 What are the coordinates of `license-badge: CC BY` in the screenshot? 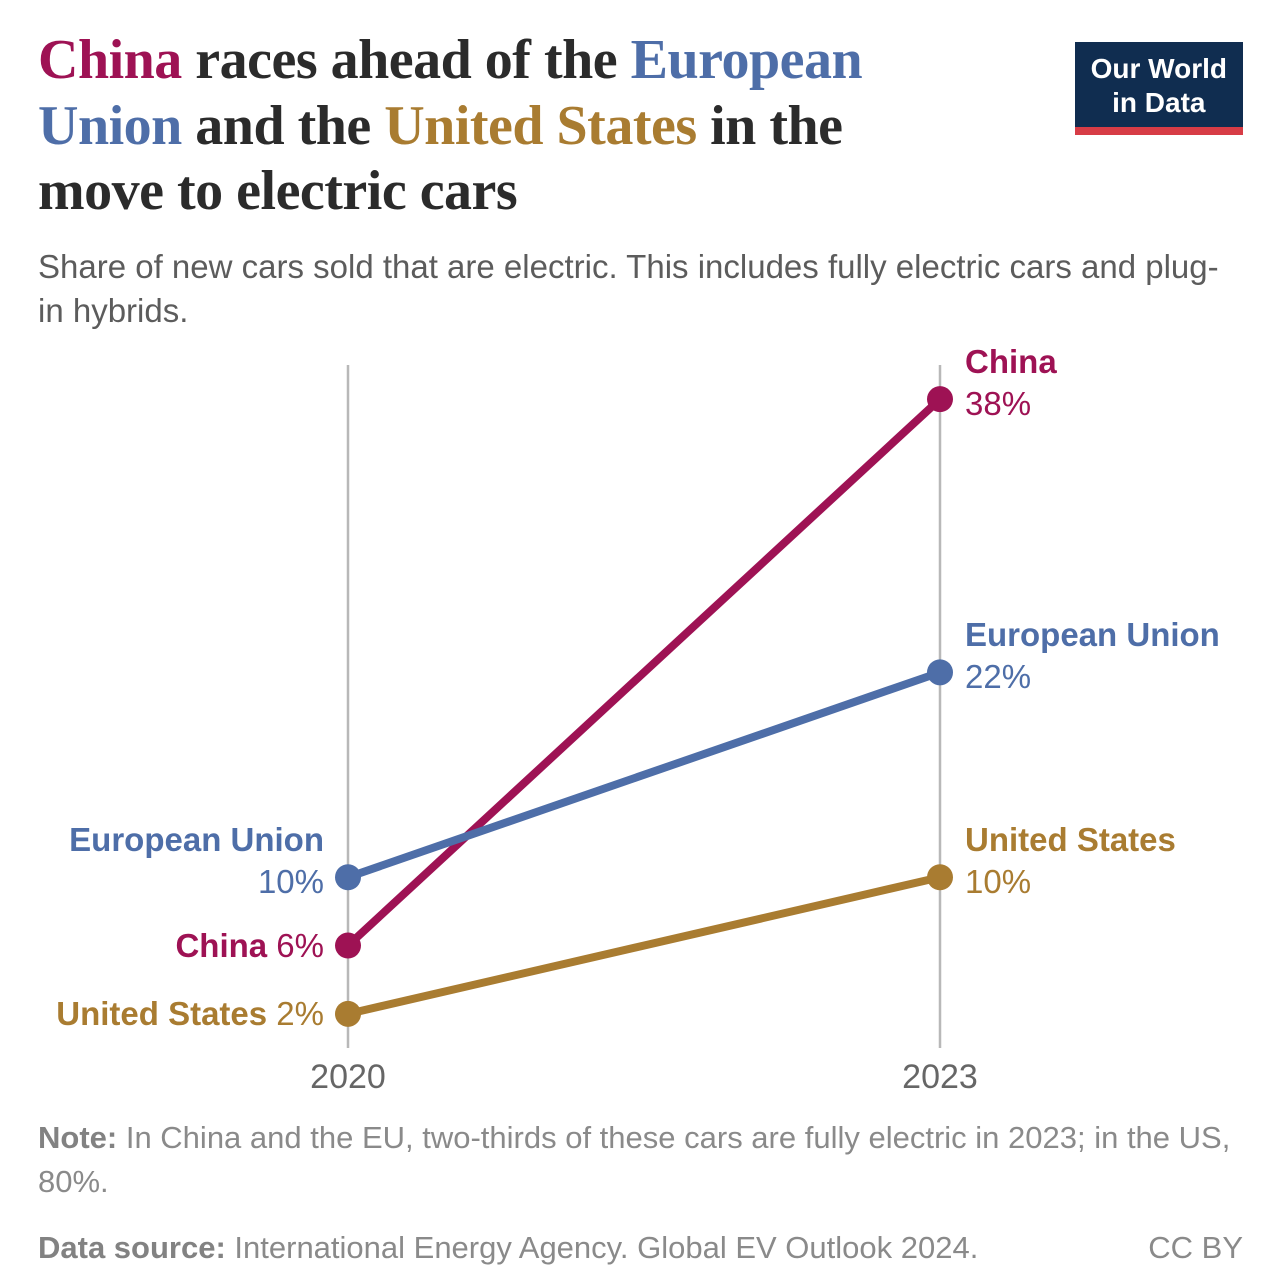 It's located at (1195, 1248).